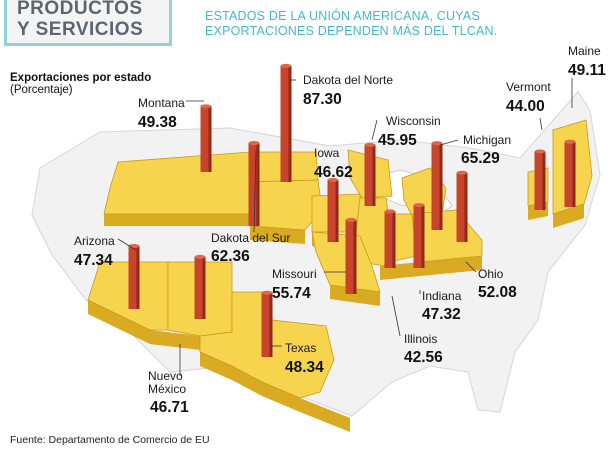  What do you see at coordinates (525, 106) in the screenshot?
I see `state-value-label: 44.00` at bounding box center [525, 106].